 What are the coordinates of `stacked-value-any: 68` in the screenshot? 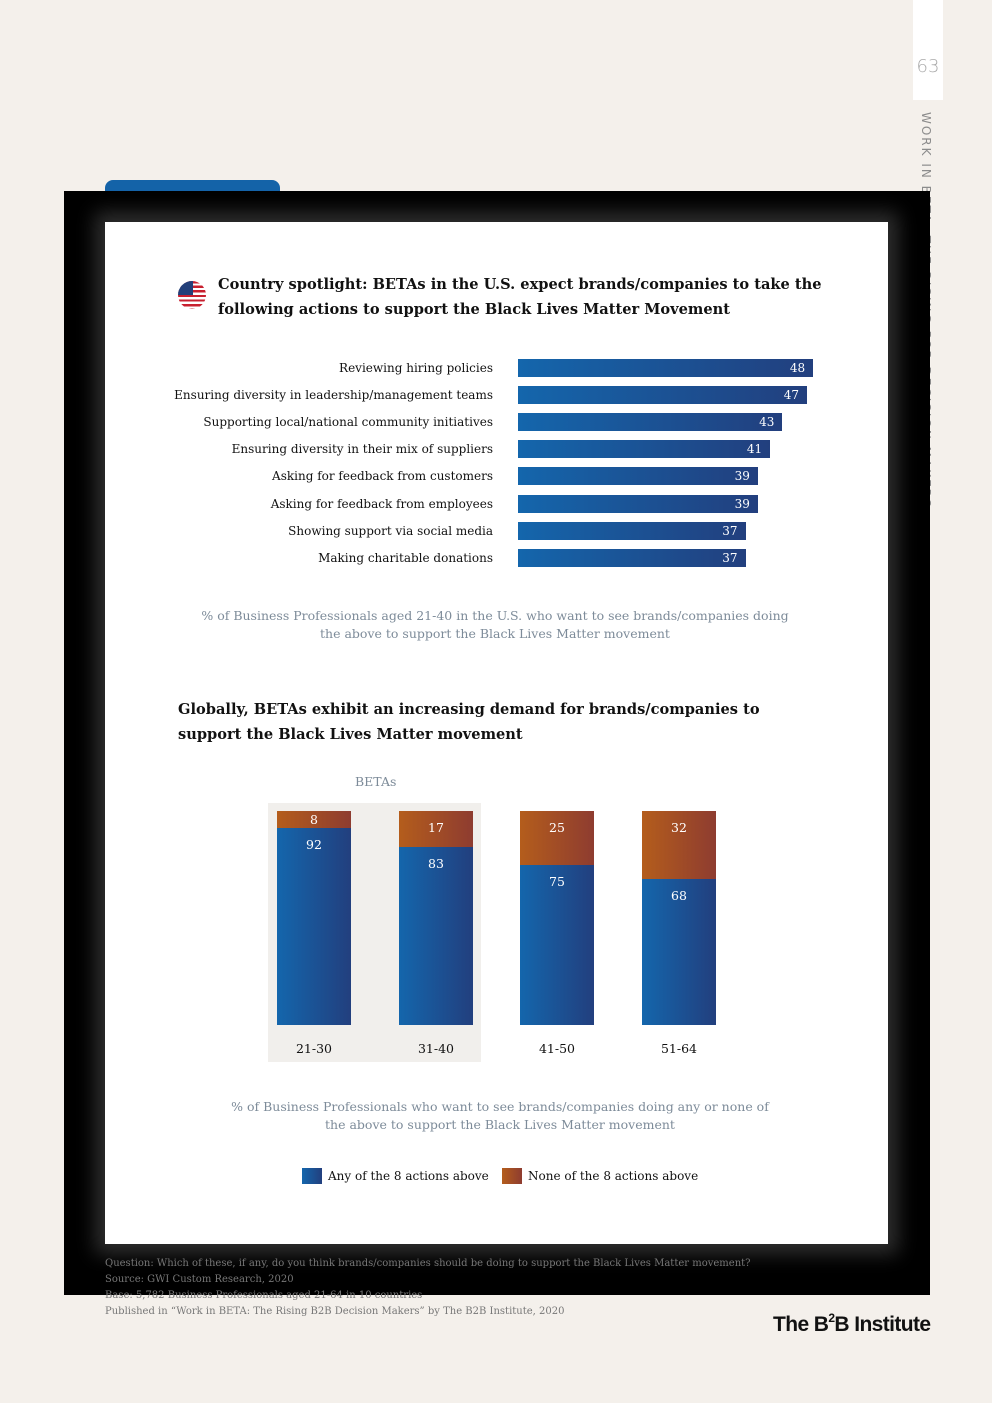 It's located at (679, 896).